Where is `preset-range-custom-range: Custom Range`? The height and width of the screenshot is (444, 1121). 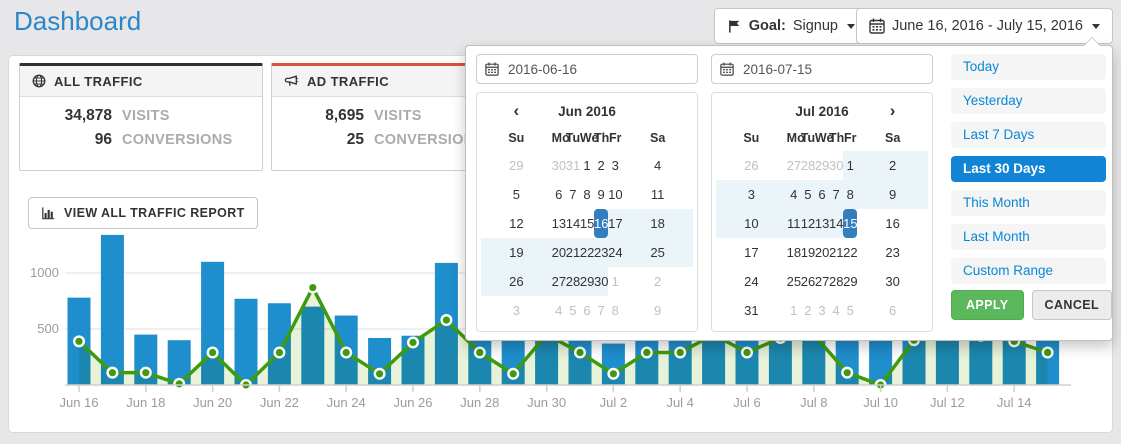
preset-range-custom-range: Custom Range is located at coordinates (1028, 271).